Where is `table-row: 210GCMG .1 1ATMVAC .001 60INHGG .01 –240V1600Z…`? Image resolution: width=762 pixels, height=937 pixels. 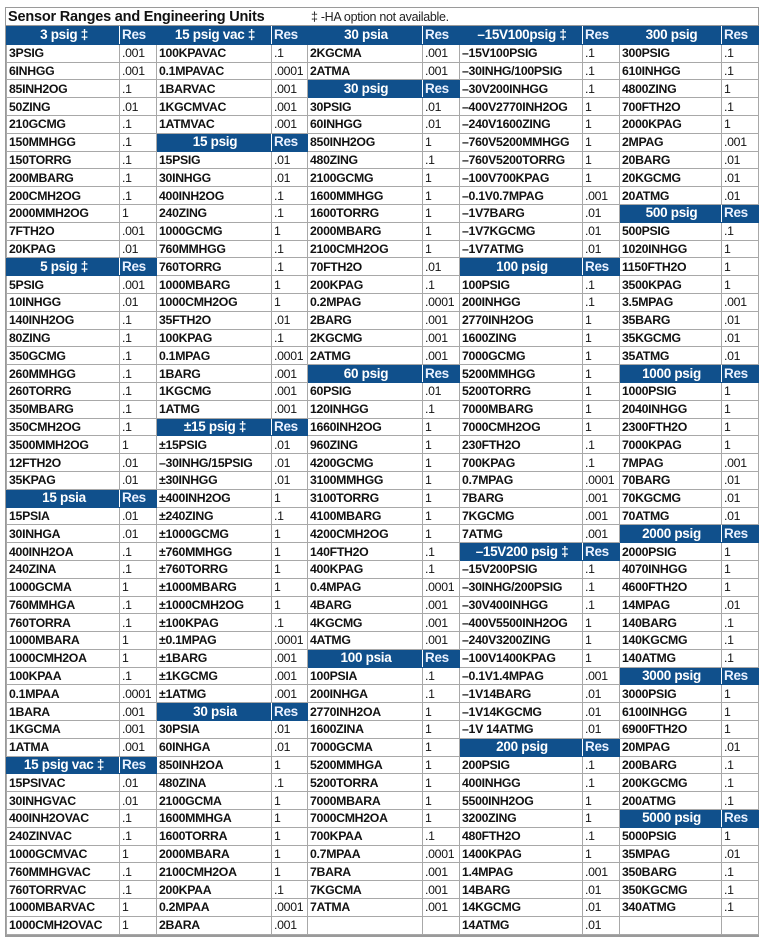 table-row: 210GCMG .1 1ATMVAC .001 60INHGG .01 –240V1600Z… is located at coordinates (382, 124).